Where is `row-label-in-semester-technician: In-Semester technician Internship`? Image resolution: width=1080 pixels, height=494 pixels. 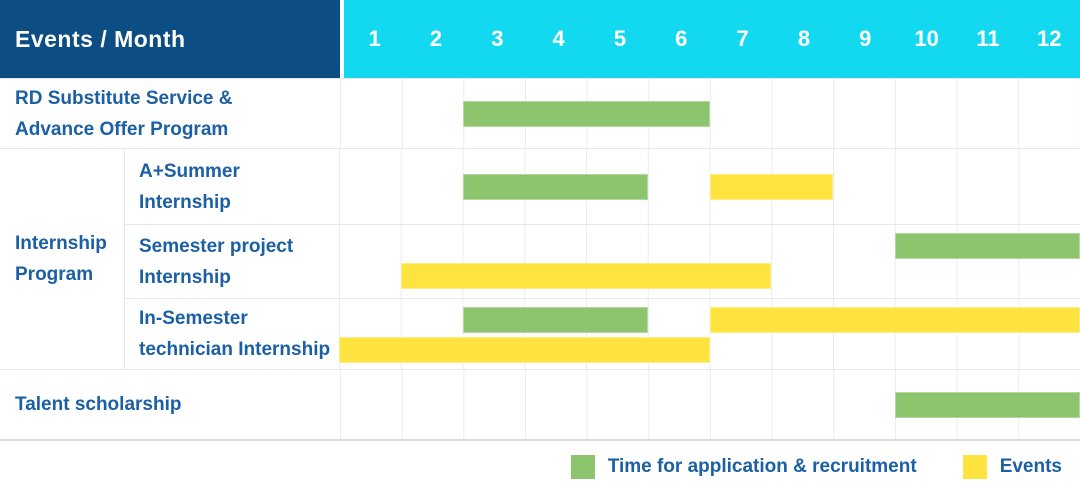 row-label-in-semester-technician: In-Semester technician Internship is located at coordinates (232, 334).